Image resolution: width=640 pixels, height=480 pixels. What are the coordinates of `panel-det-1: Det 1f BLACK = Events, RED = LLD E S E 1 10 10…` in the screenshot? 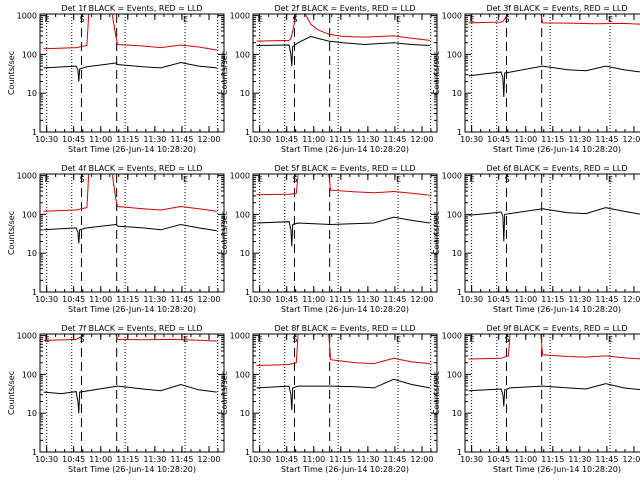 It's located at (116, 79).